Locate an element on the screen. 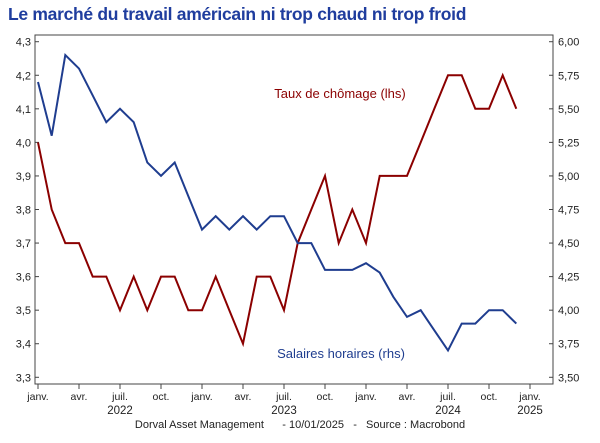  y-right-tick-label: 4,75 is located at coordinates (568, 211).